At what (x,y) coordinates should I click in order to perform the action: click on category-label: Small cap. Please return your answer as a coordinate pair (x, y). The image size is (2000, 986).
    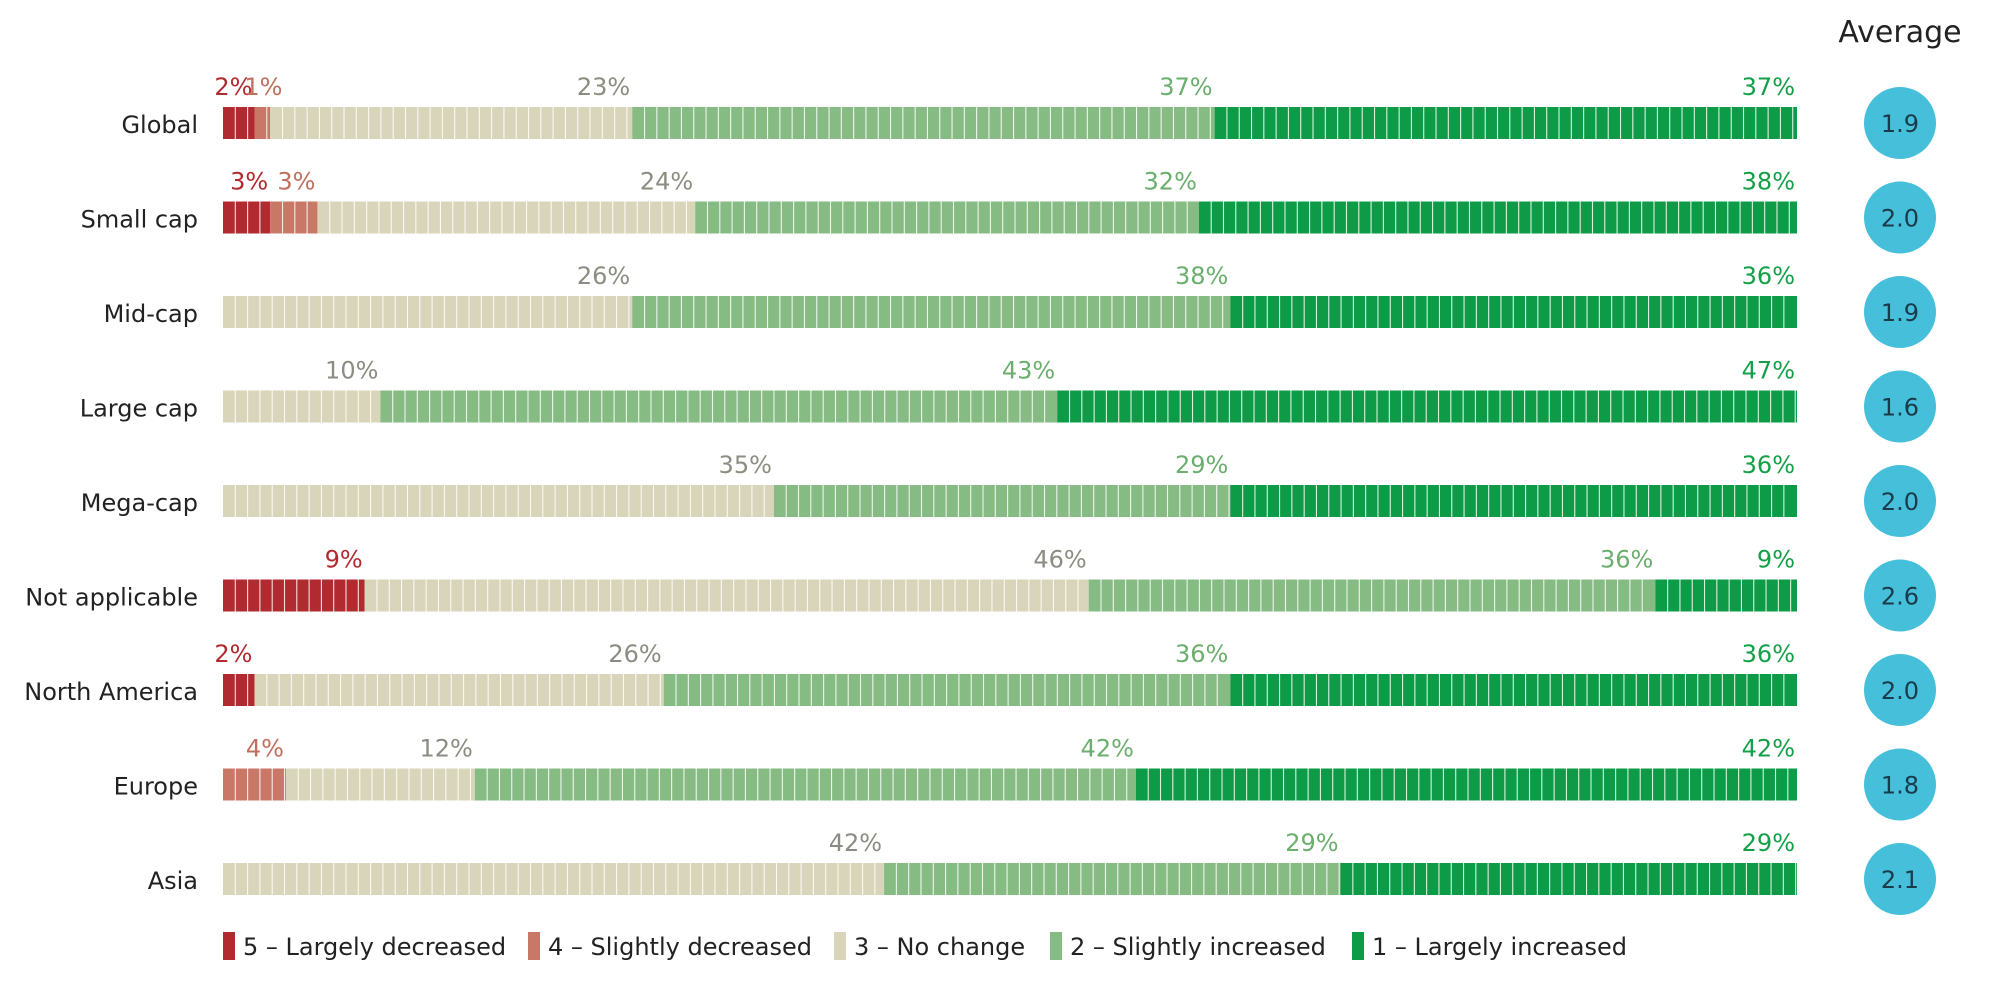
    Looking at the image, I should click on (139, 220).